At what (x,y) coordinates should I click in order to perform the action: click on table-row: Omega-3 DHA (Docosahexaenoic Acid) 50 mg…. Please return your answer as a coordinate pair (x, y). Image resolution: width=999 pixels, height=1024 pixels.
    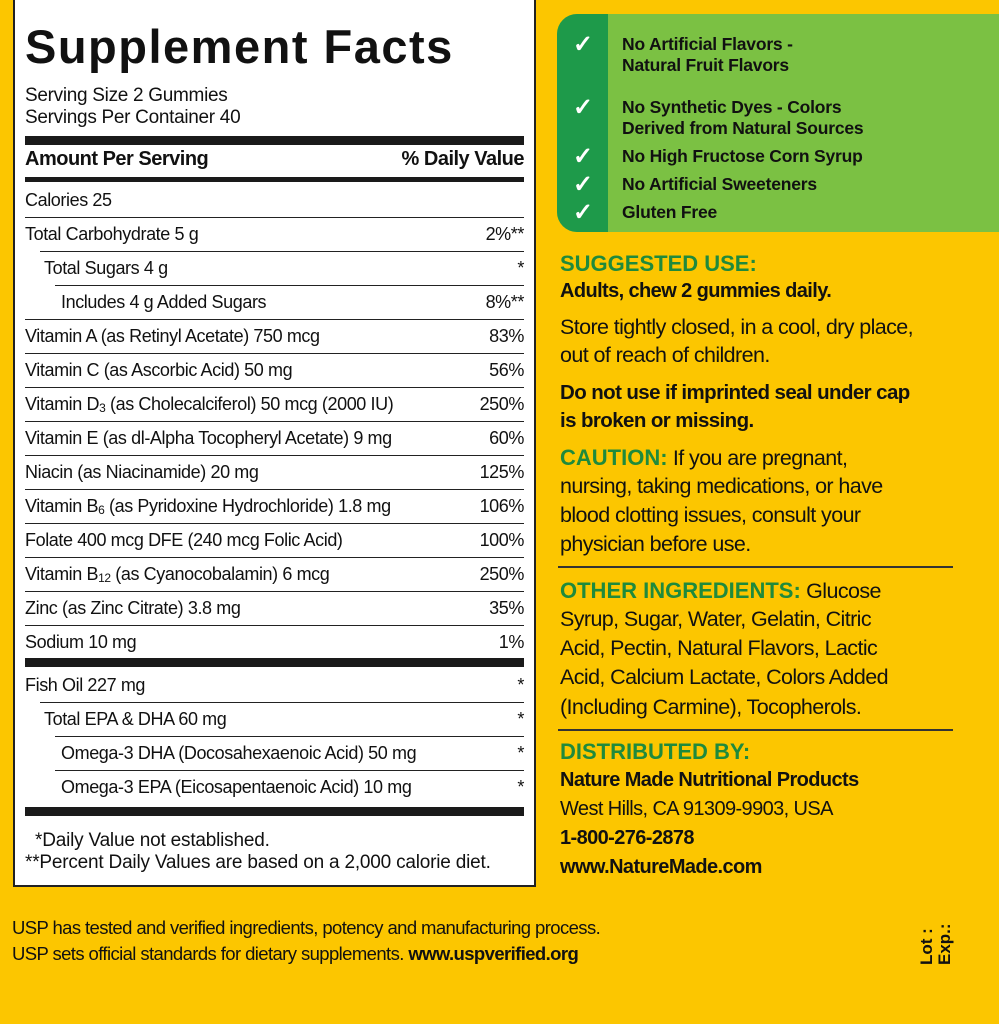
    Looking at the image, I should click on (289, 753).